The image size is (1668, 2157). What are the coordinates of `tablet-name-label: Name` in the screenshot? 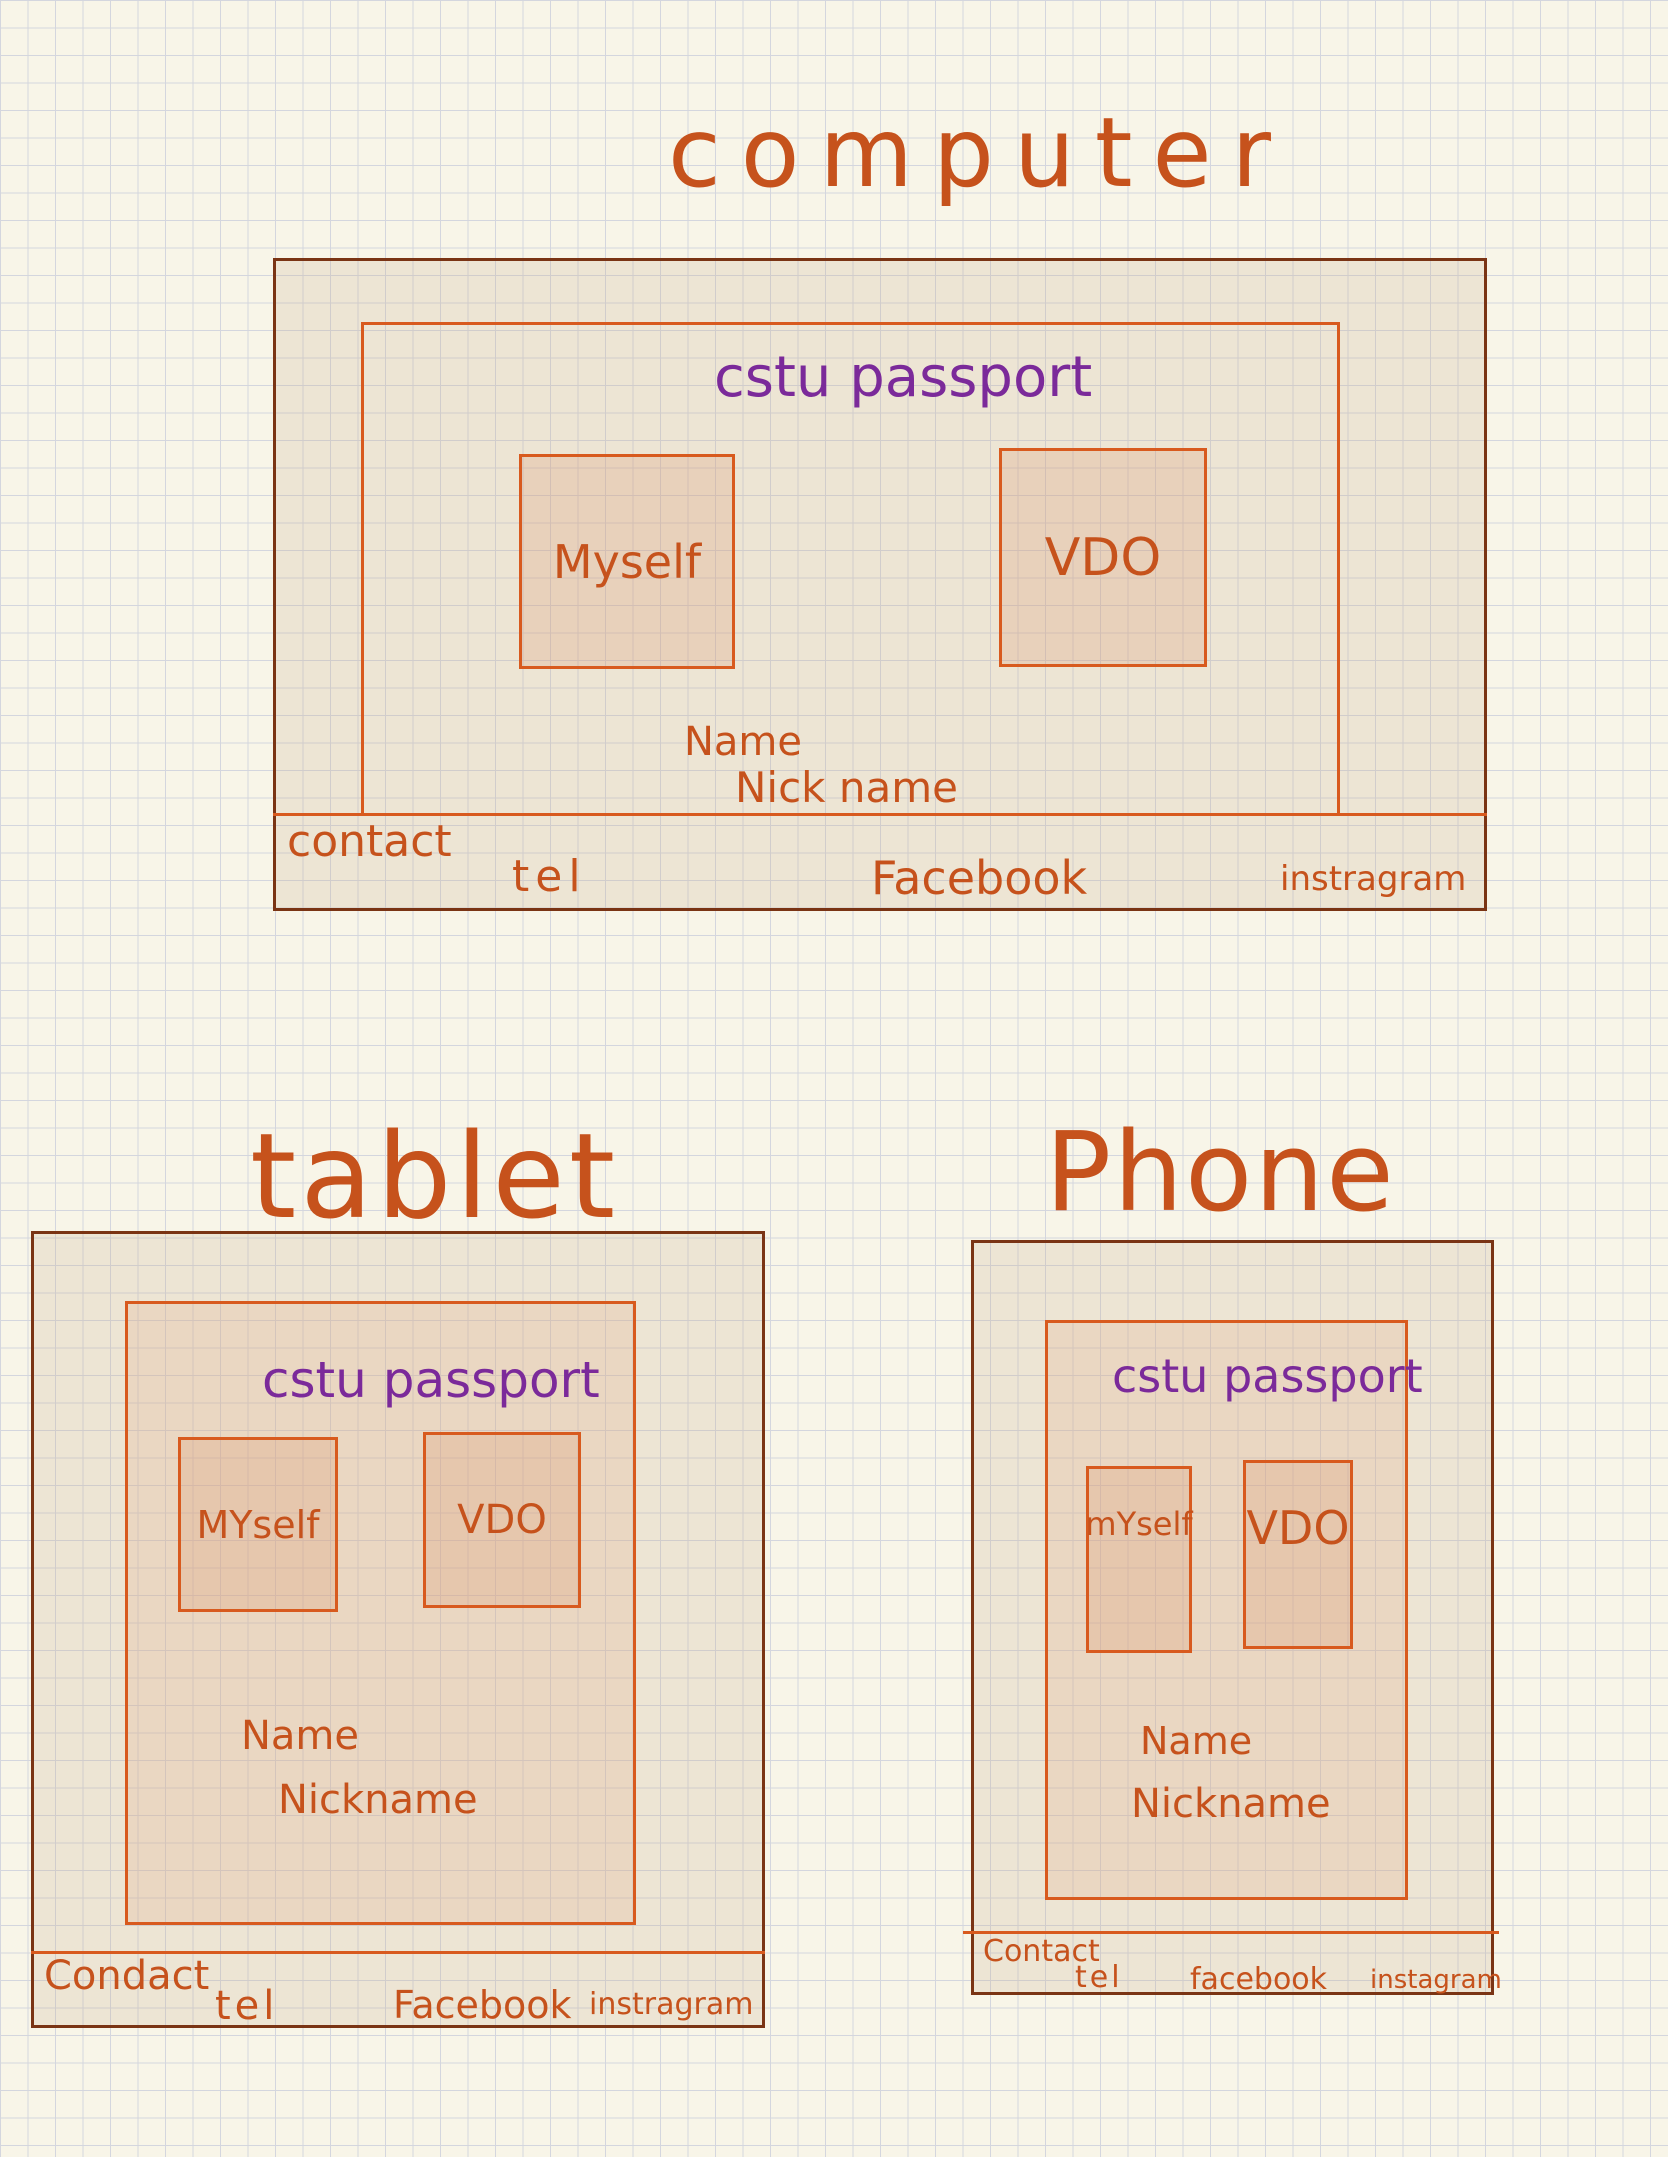 It's located at (300, 1736).